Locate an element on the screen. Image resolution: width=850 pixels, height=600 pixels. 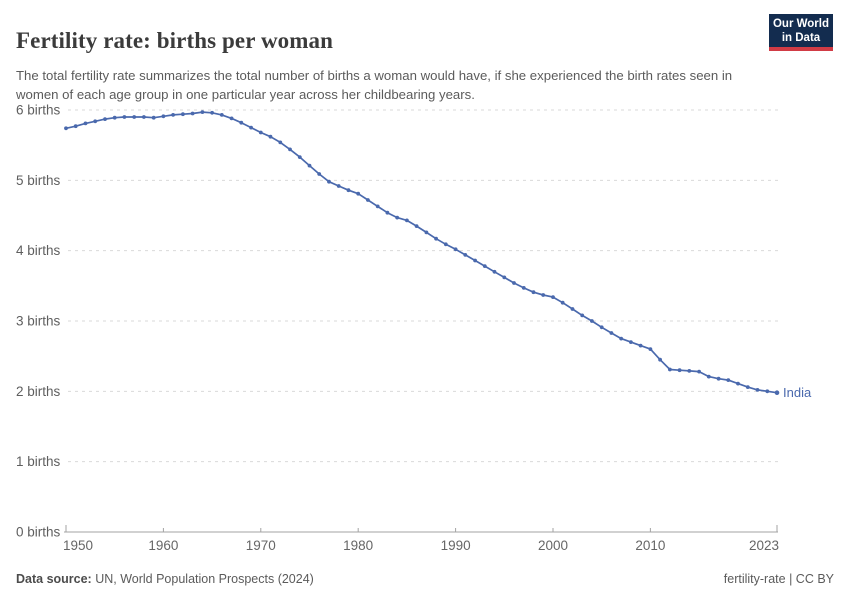
page-title: Fertility rate: births per woman is located at coordinates (175, 41).